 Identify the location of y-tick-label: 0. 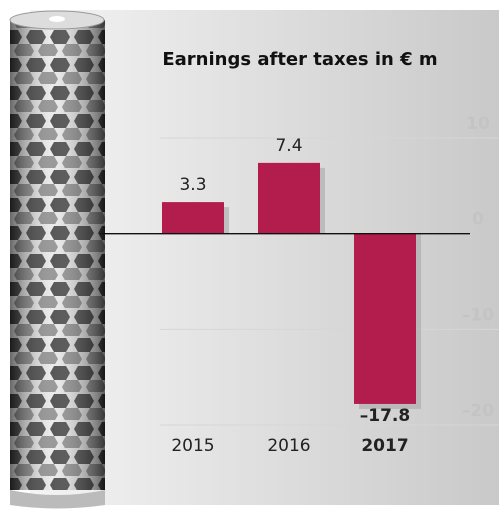
(478, 220).